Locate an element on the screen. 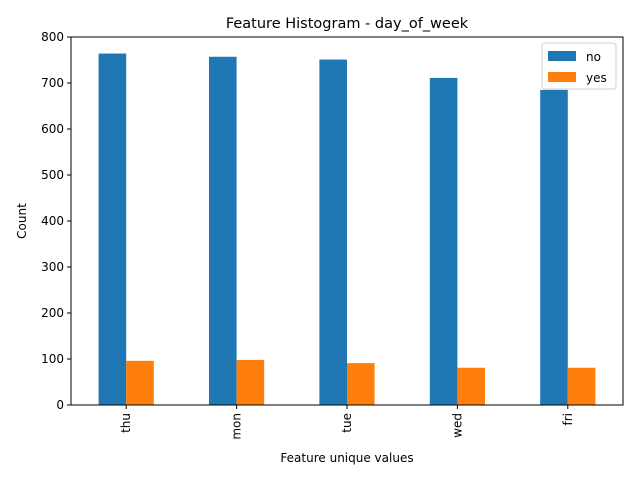  legend: no yes is located at coordinates (579, 66).